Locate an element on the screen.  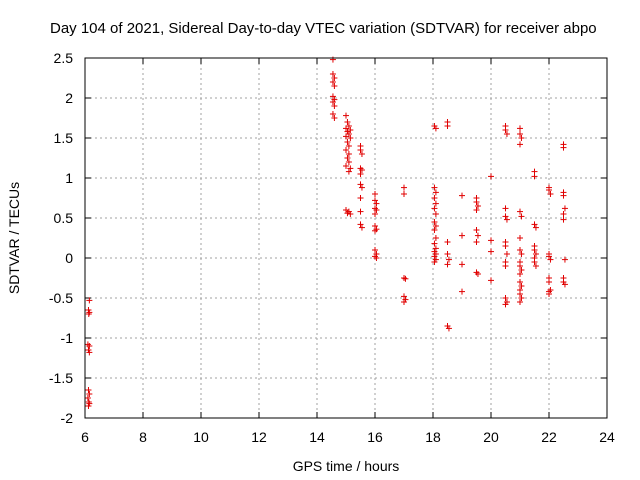
x-tick-label: 12 is located at coordinates (259, 437).